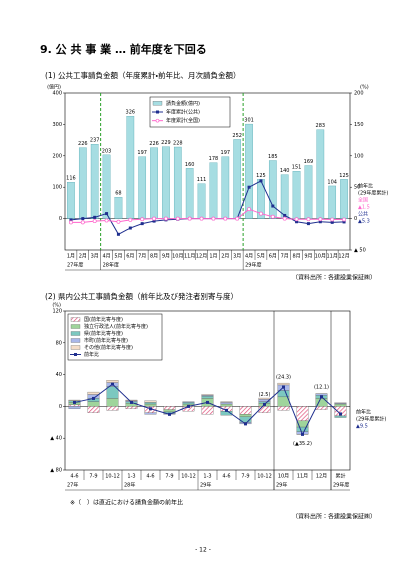  I want to click on bar-value-label: 226, so click(83, 144).